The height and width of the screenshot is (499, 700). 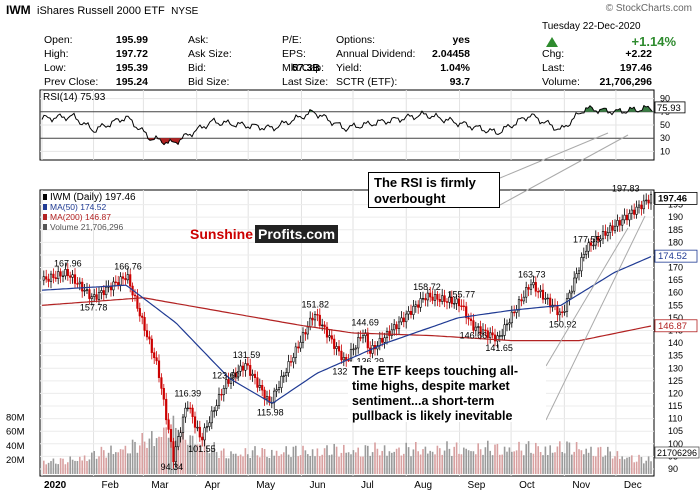 What do you see at coordinates (45, 227) in the screenshot?
I see `legend-swatch` at bounding box center [45, 227].